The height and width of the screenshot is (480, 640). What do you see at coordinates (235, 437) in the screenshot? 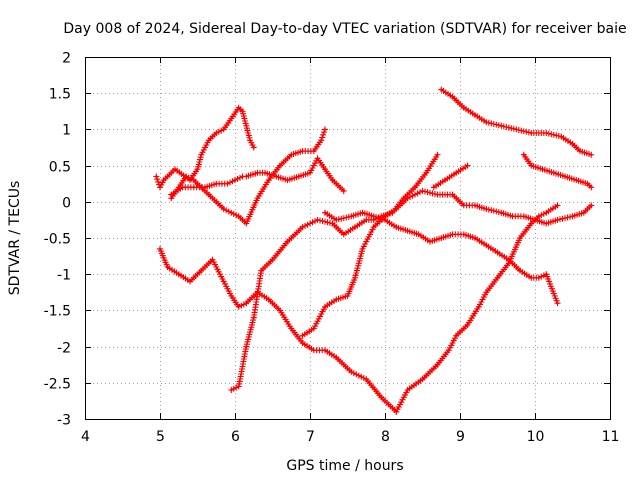
I see `x-tick-label: 6` at bounding box center [235, 437].